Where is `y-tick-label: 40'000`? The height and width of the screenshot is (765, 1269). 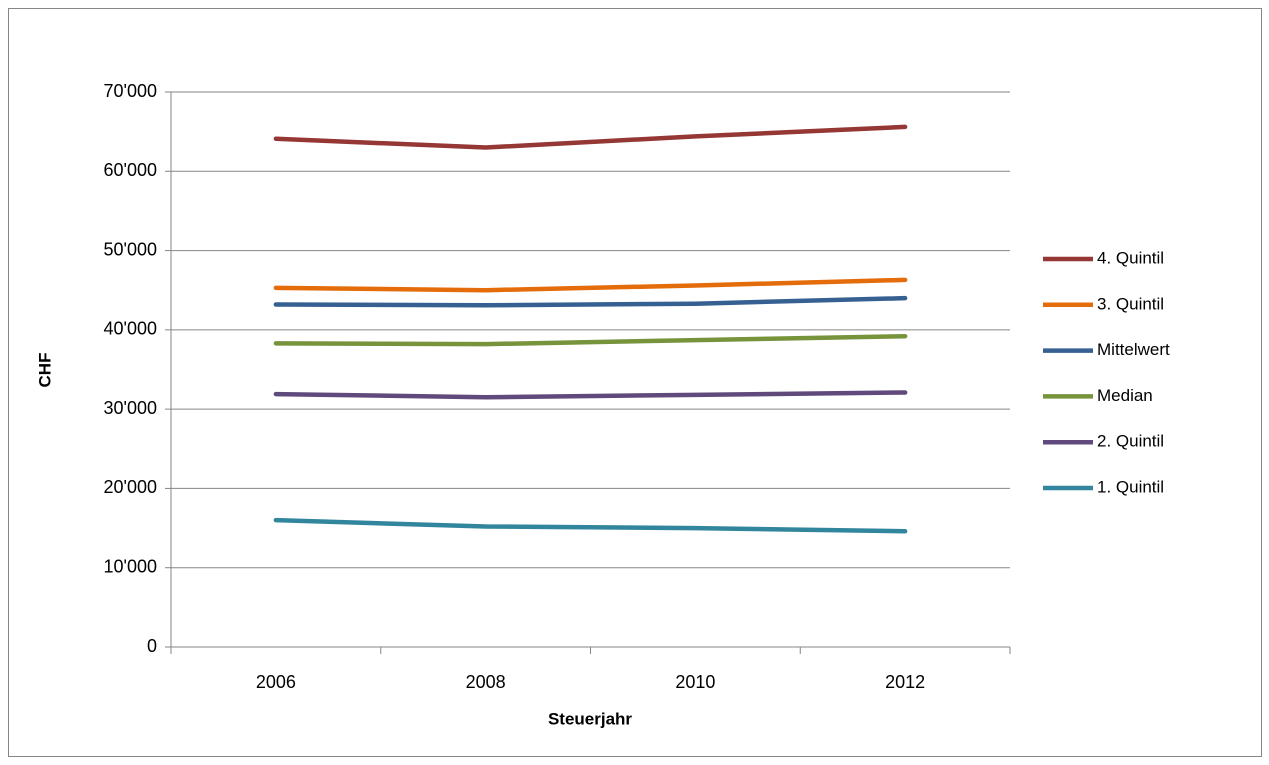 y-tick-label: 40'000 is located at coordinates (131, 329).